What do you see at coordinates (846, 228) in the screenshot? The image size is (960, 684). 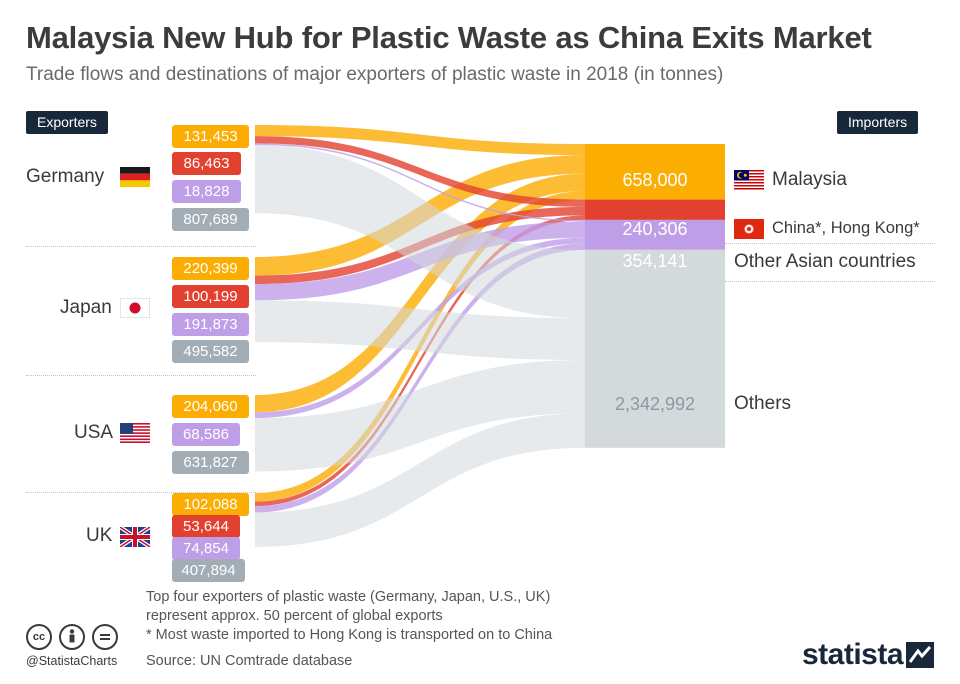 I see `importer-label-china-hk: China*, Hong Kong*` at bounding box center [846, 228].